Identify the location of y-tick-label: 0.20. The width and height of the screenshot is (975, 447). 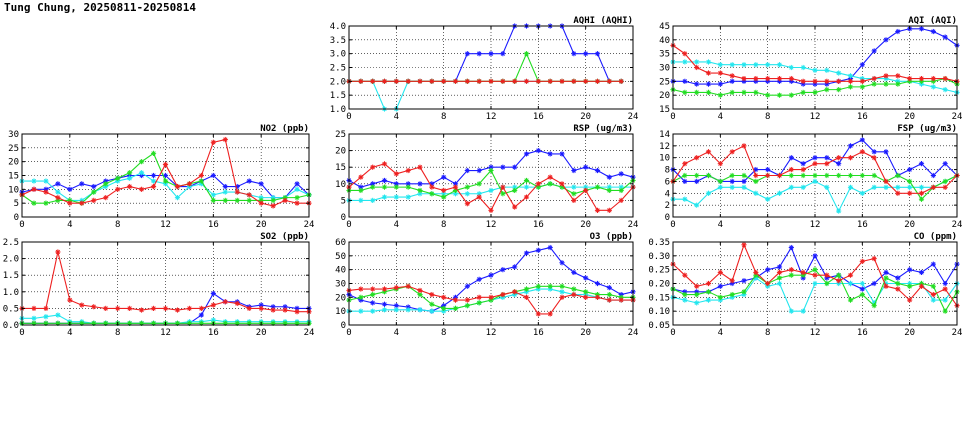
(659, 285).